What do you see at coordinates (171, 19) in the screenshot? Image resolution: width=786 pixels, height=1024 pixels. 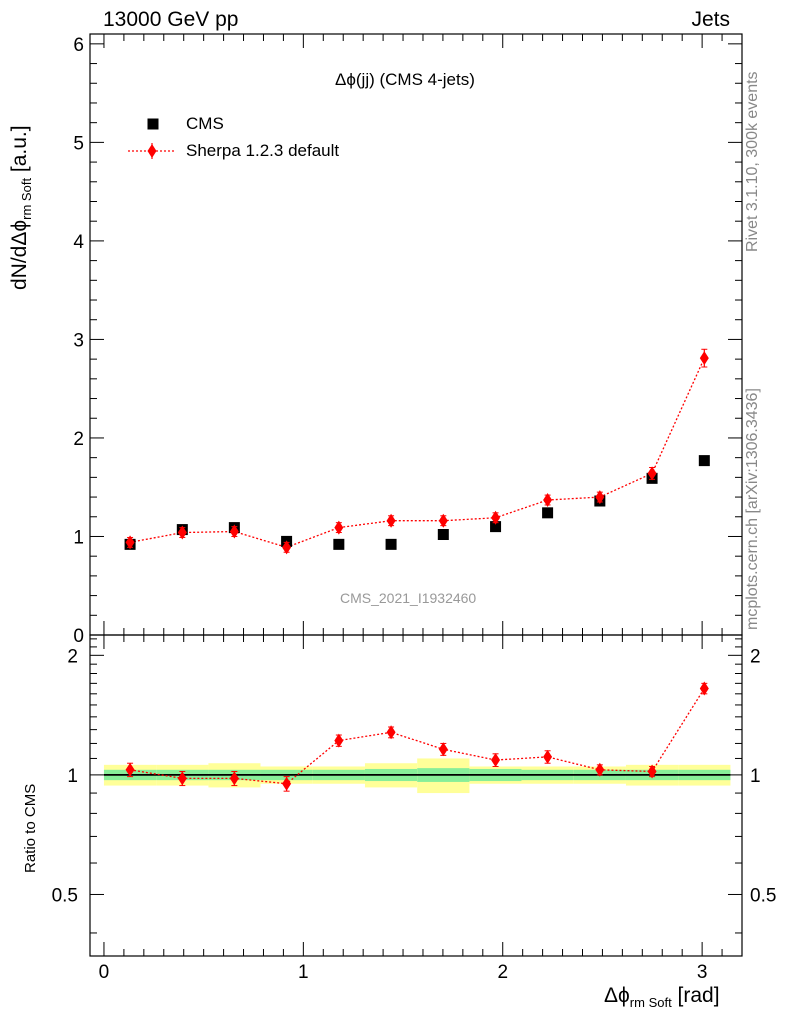 I see `beam-label: 13000 GeV pp` at bounding box center [171, 19].